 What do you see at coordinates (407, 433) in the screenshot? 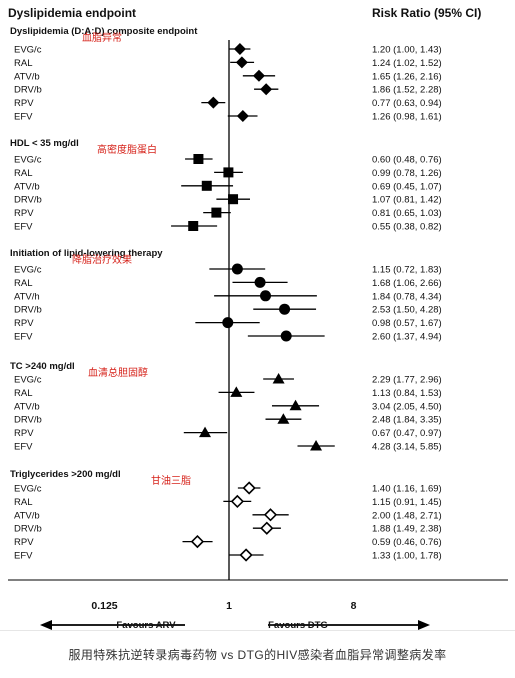
I see `ci-text: 0.67 (0.47, 0.97)` at bounding box center [407, 433].